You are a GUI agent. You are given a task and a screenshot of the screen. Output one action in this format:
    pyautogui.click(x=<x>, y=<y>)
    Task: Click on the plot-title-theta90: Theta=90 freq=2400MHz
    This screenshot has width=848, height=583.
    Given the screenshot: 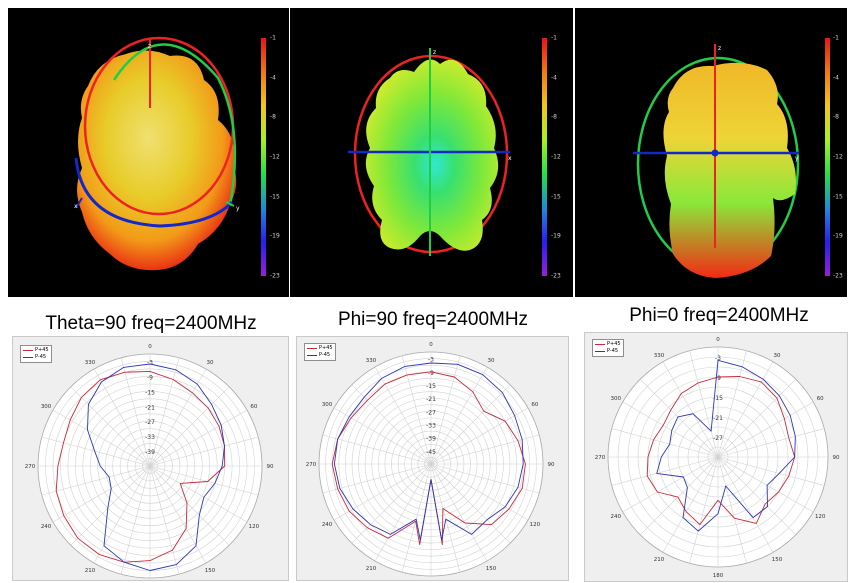 What is the action you would take?
    pyautogui.click(x=151, y=323)
    